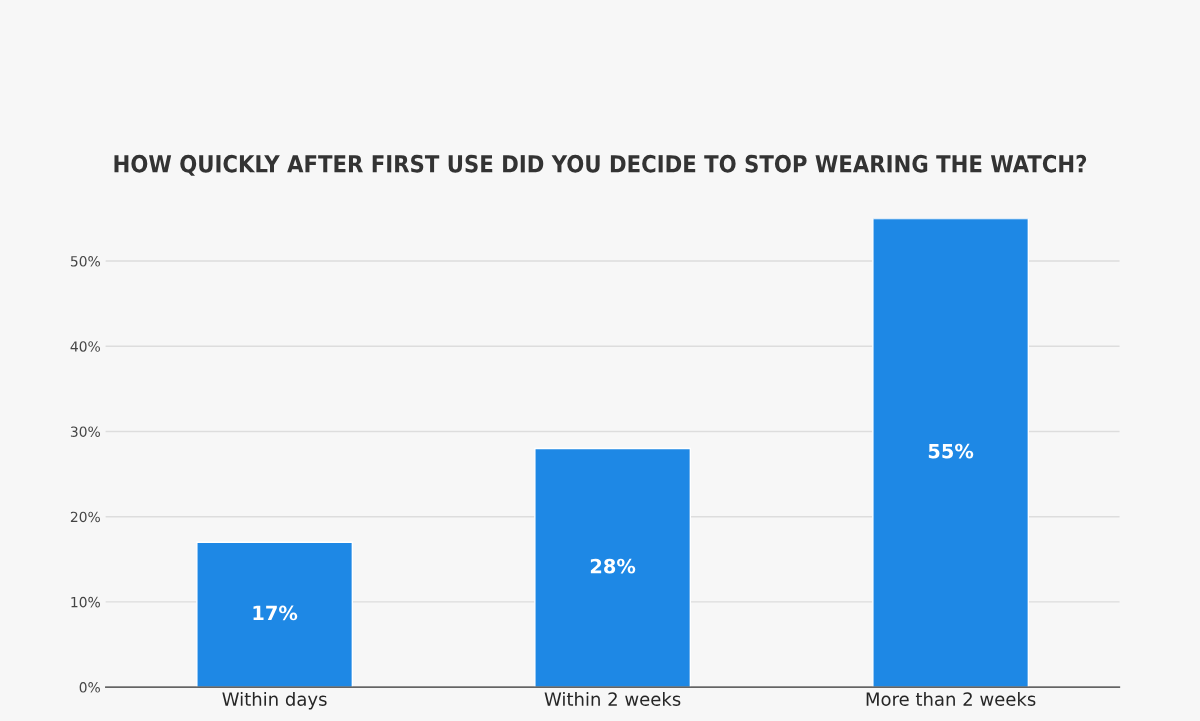 The width and height of the screenshot is (1200, 721). I want to click on x-tick-label: Within 2 weeks, so click(612, 698).